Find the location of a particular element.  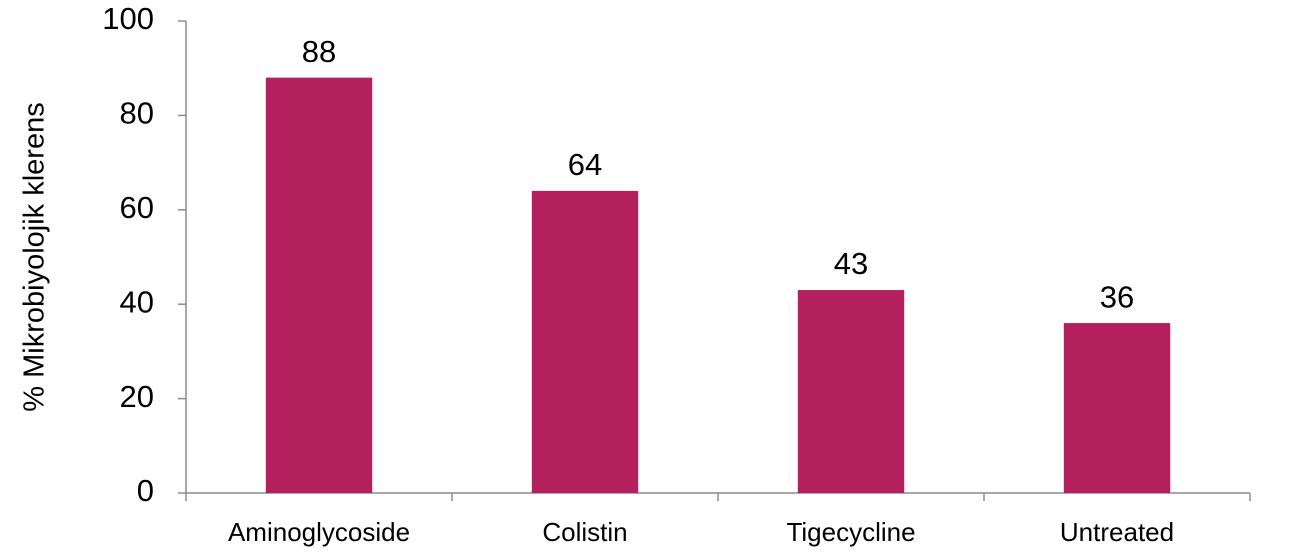

x-tick-label: Untreated is located at coordinates (1117, 532).